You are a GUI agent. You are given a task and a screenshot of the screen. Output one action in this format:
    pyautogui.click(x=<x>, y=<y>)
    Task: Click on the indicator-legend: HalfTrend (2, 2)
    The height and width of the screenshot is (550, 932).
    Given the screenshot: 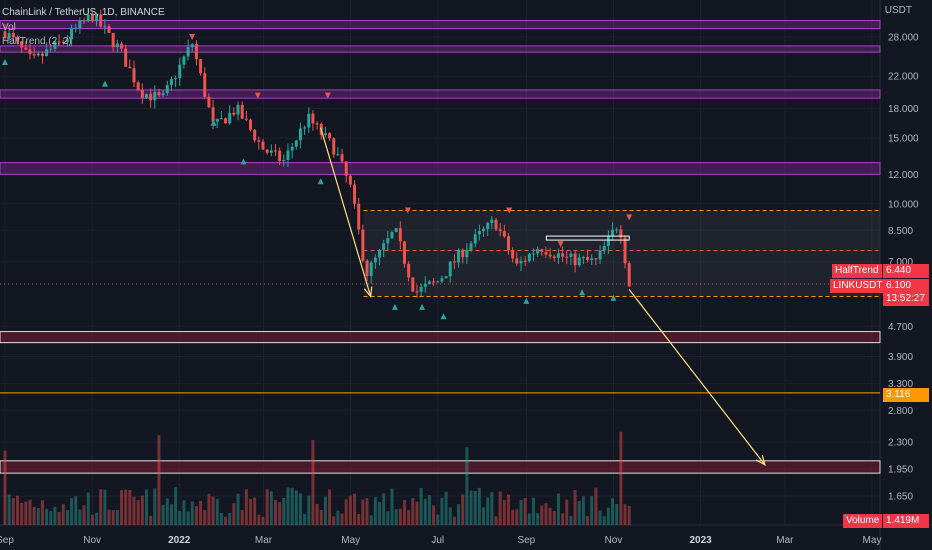 What is the action you would take?
    pyautogui.click(x=37, y=41)
    